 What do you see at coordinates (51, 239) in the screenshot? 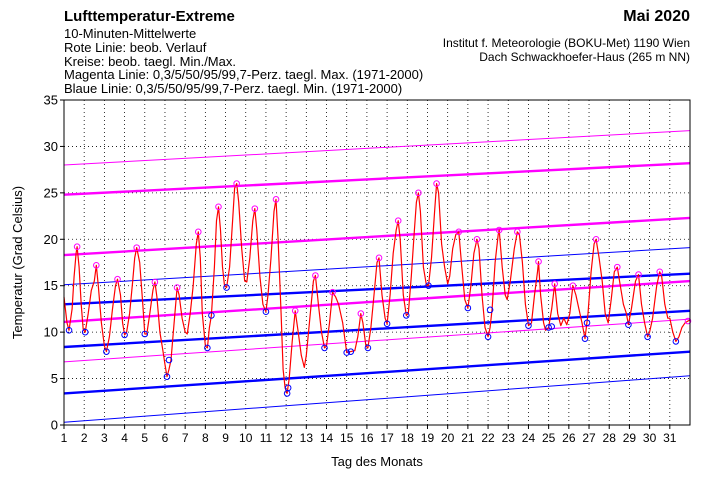
I see `y-tick-label: 20` at bounding box center [51, 239].